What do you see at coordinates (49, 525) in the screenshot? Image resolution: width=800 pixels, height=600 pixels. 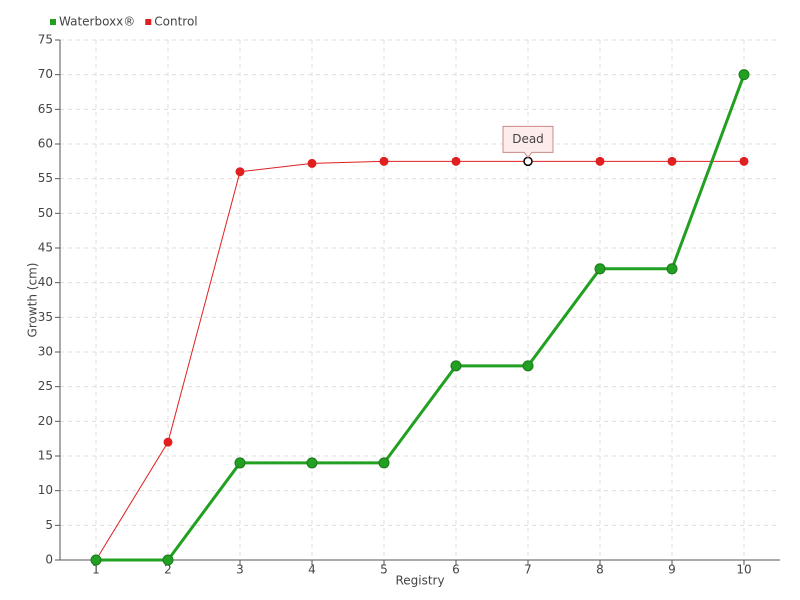 I see `y-tick-label: 5` at bounding box center [49, 525].